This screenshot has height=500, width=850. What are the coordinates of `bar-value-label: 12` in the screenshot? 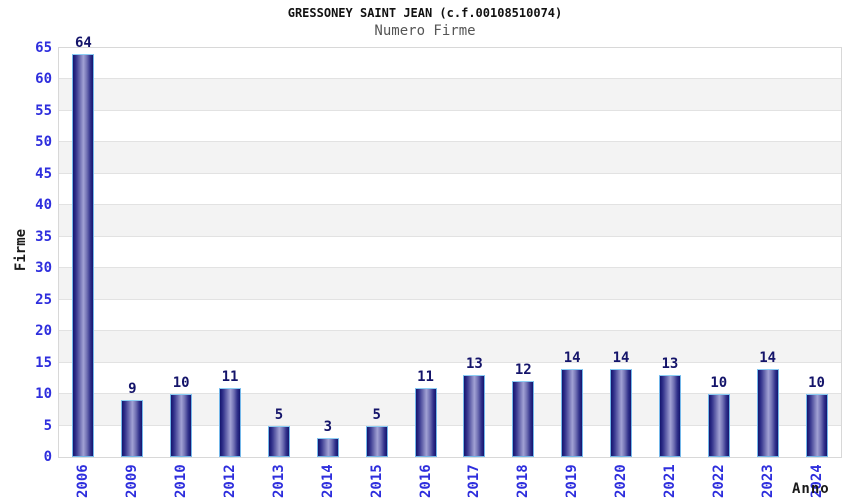 It's located at (523, 370).